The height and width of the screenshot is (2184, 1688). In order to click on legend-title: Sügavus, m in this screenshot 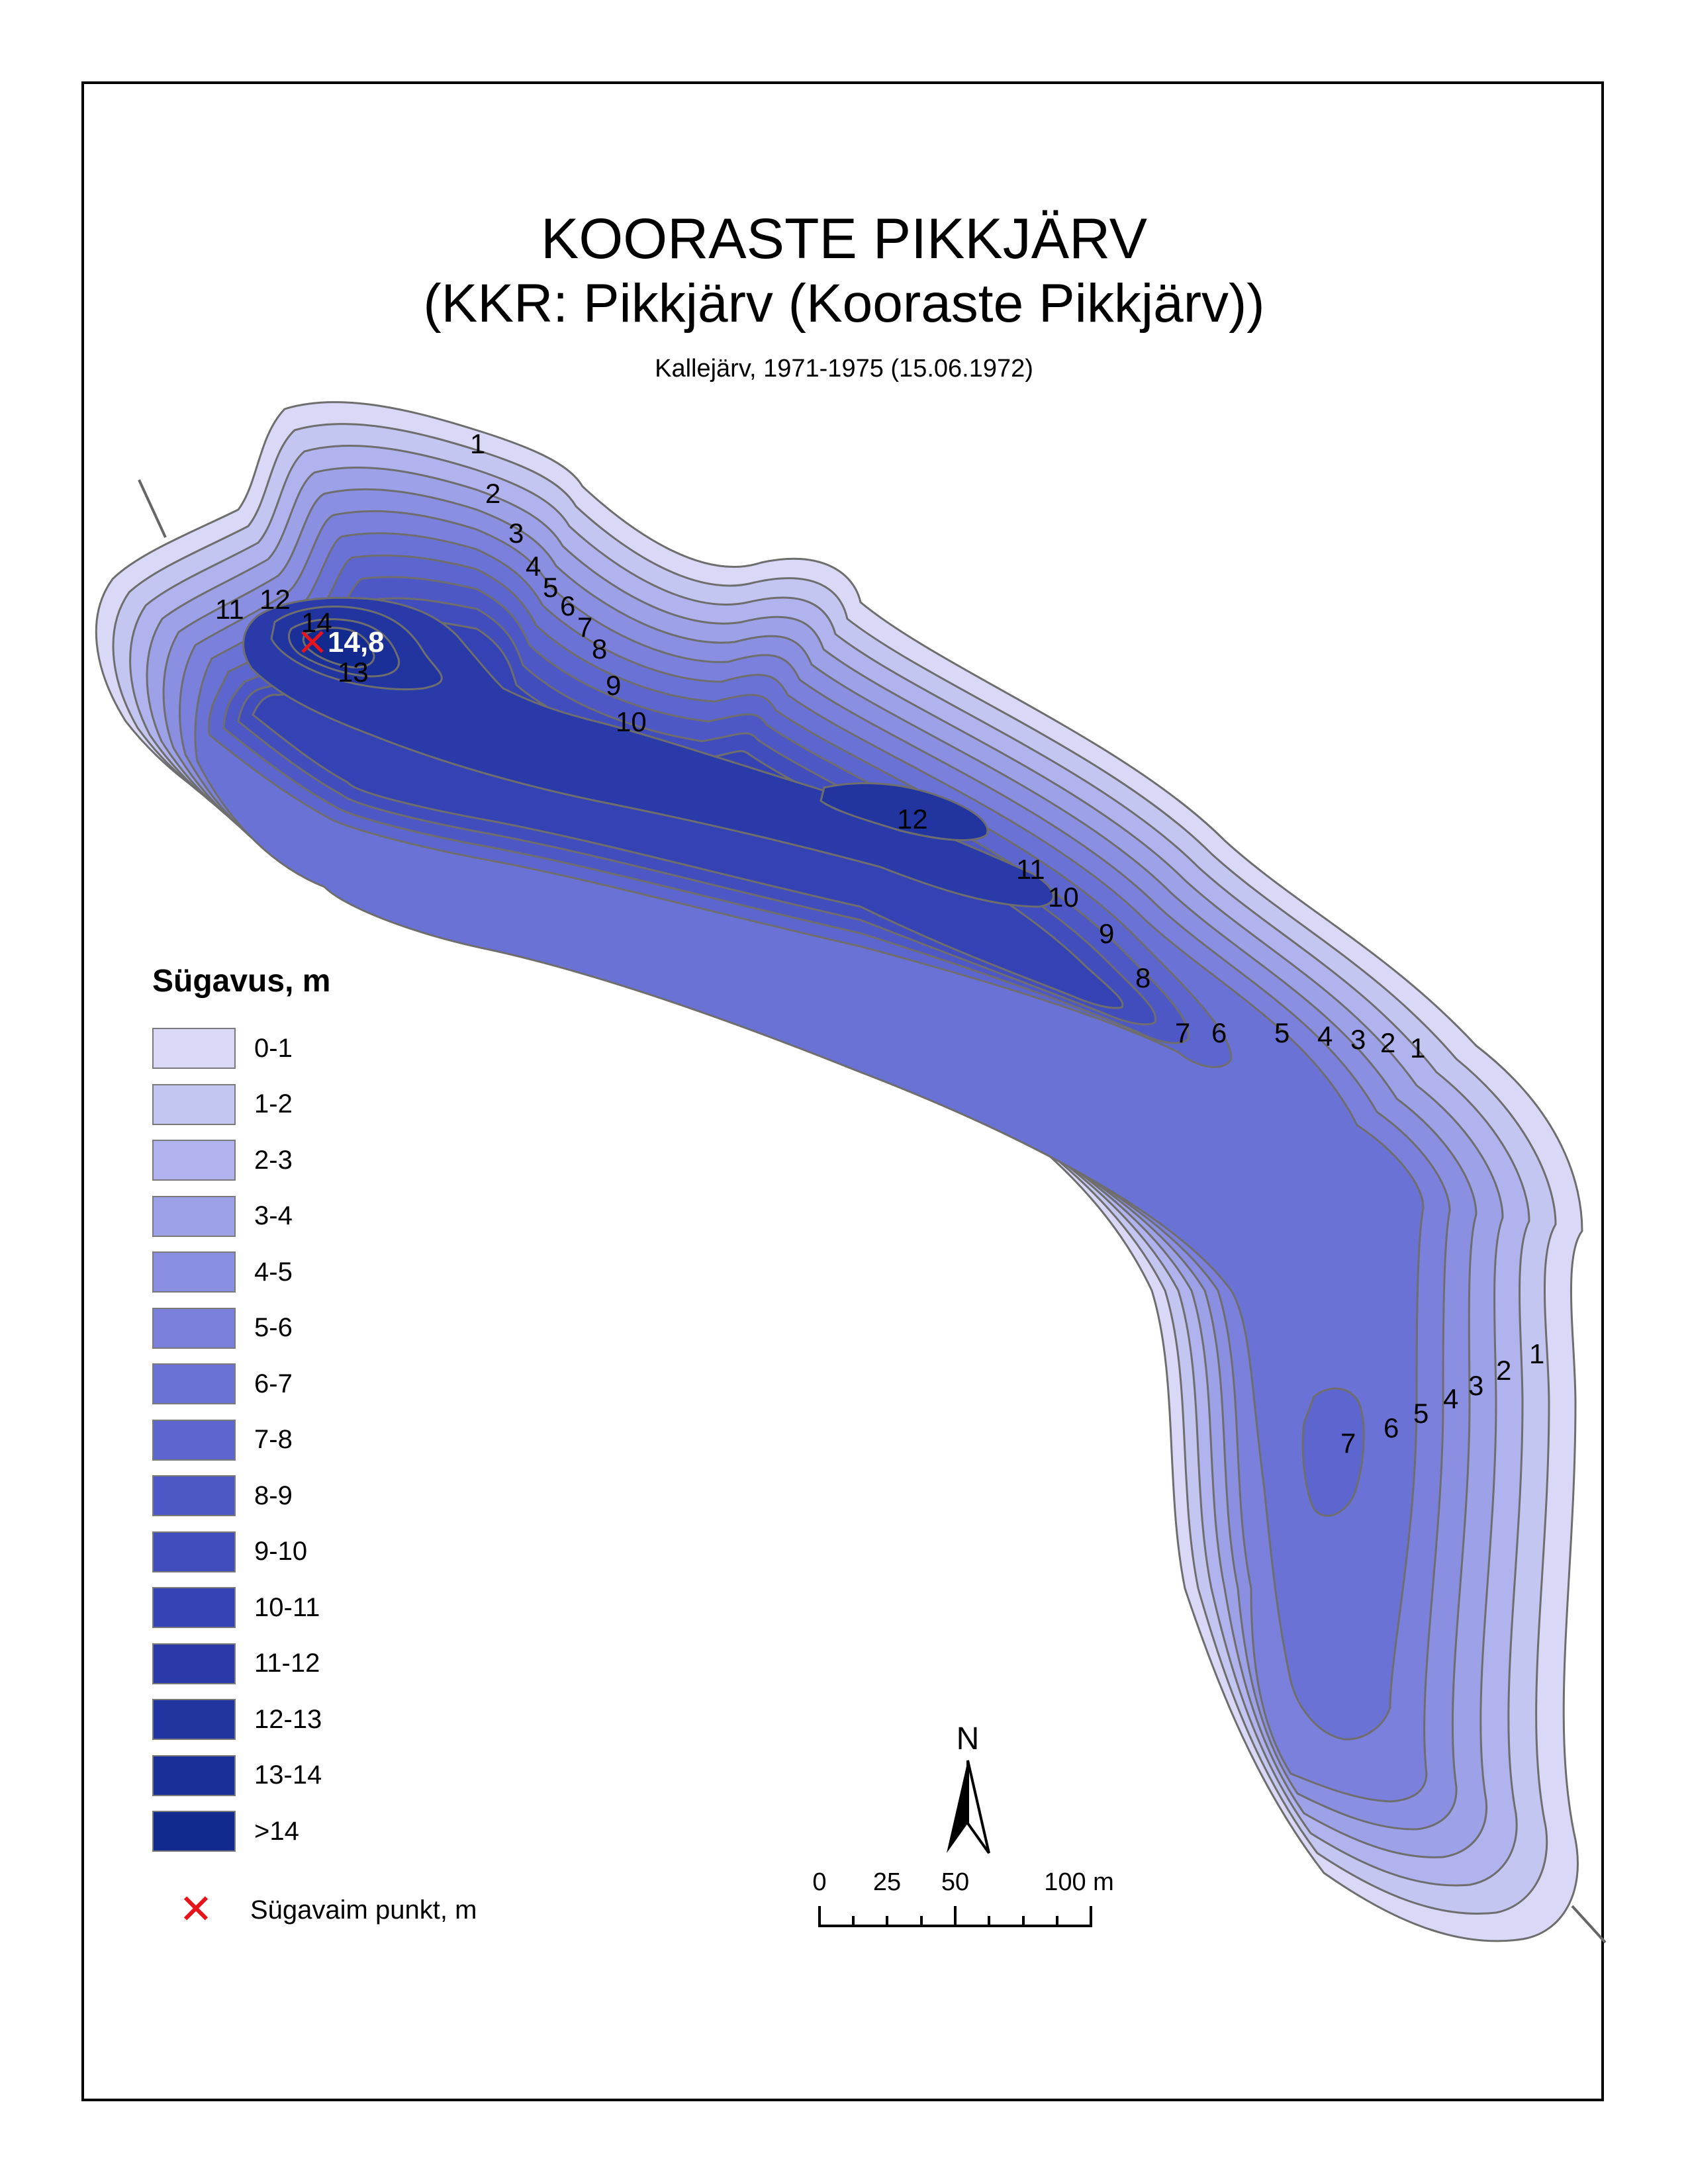, I will do `click(241, 981)`.